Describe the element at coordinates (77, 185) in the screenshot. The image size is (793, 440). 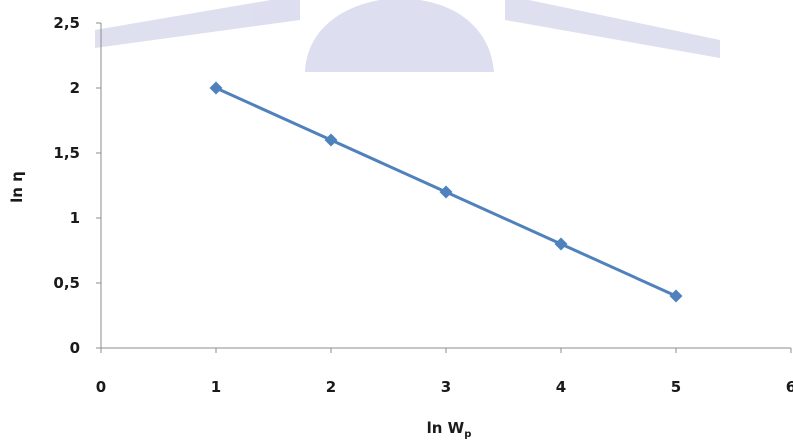
I see `y-axis-ticks: 0 0,5 1 1,5 2 2,5` at that location.